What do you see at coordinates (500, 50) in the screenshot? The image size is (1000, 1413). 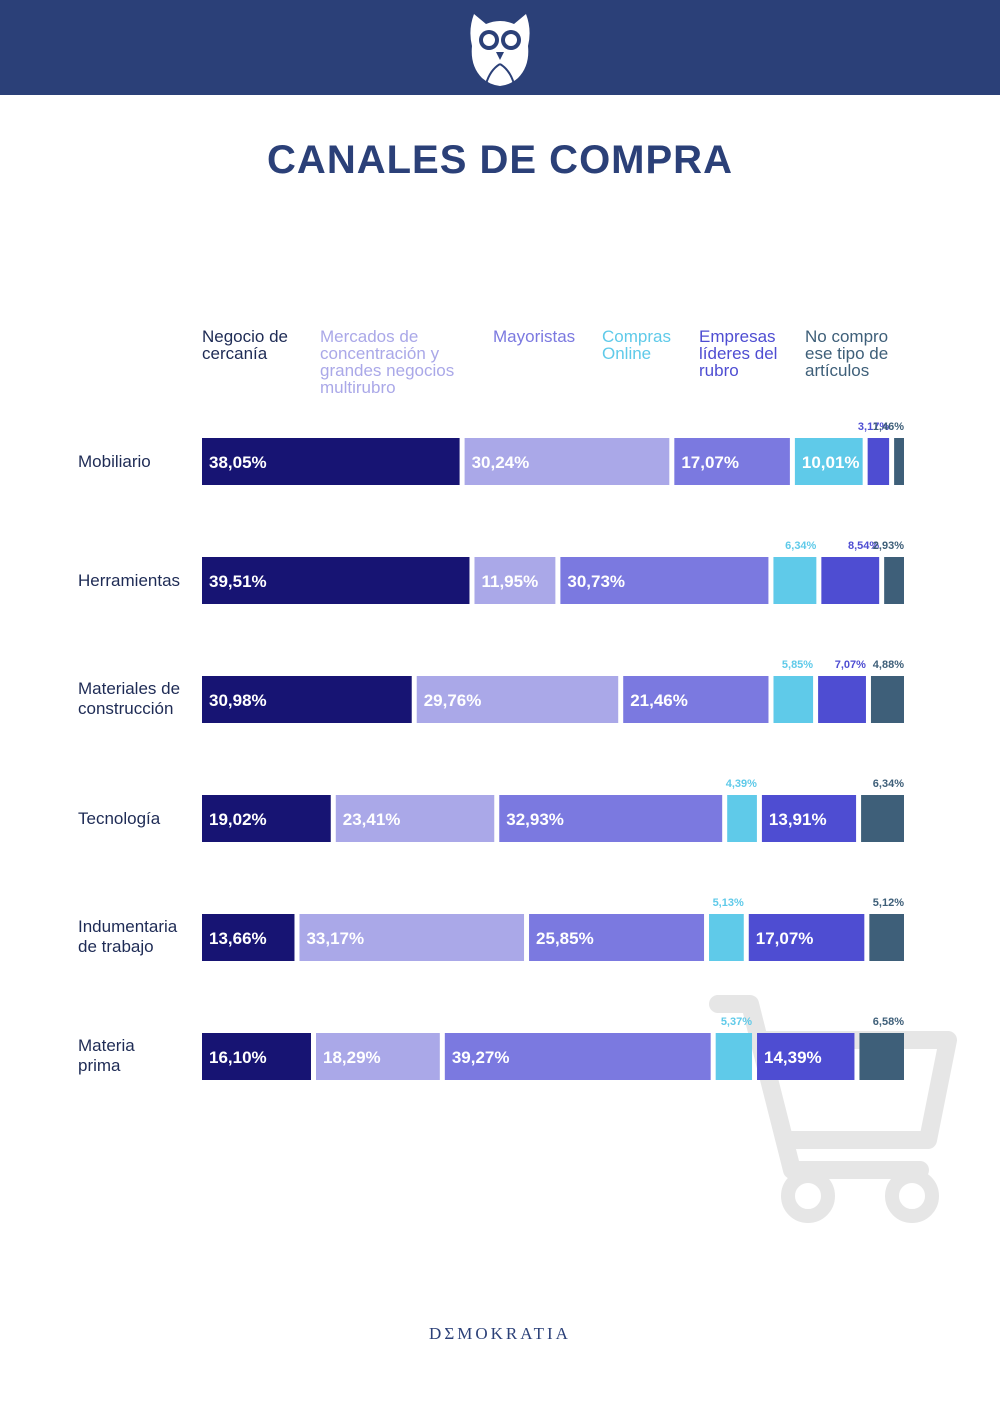 I see `owl-logo-icon` at bounding box center [500, 50].